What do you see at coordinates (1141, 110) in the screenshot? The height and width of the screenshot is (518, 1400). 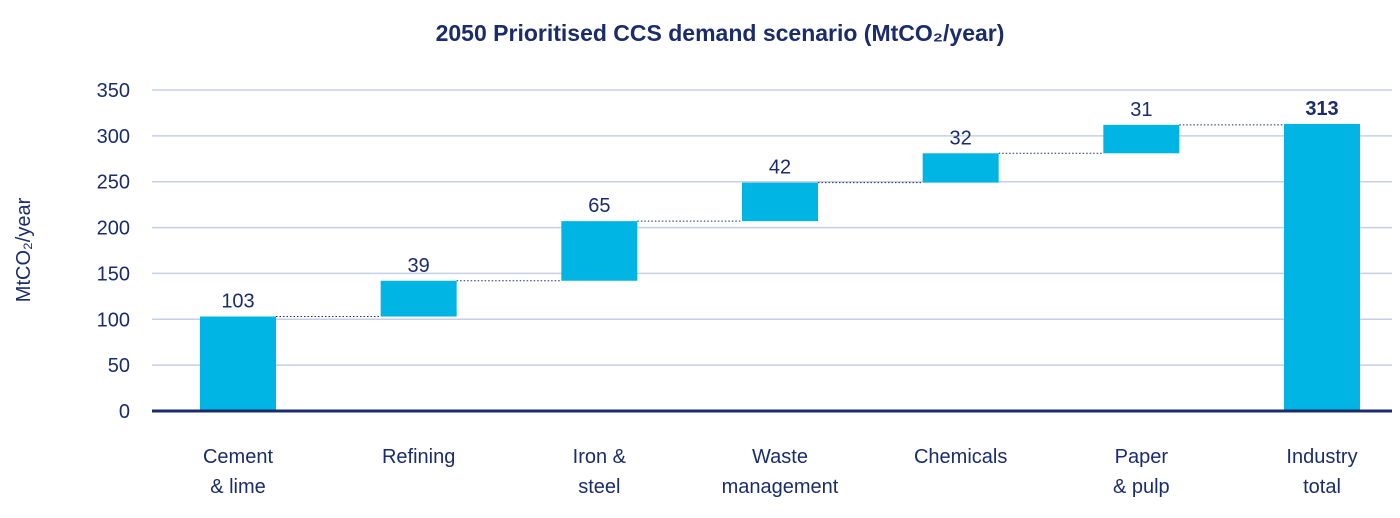 I see `value-label: 31` at bounding box center [1141, 110].